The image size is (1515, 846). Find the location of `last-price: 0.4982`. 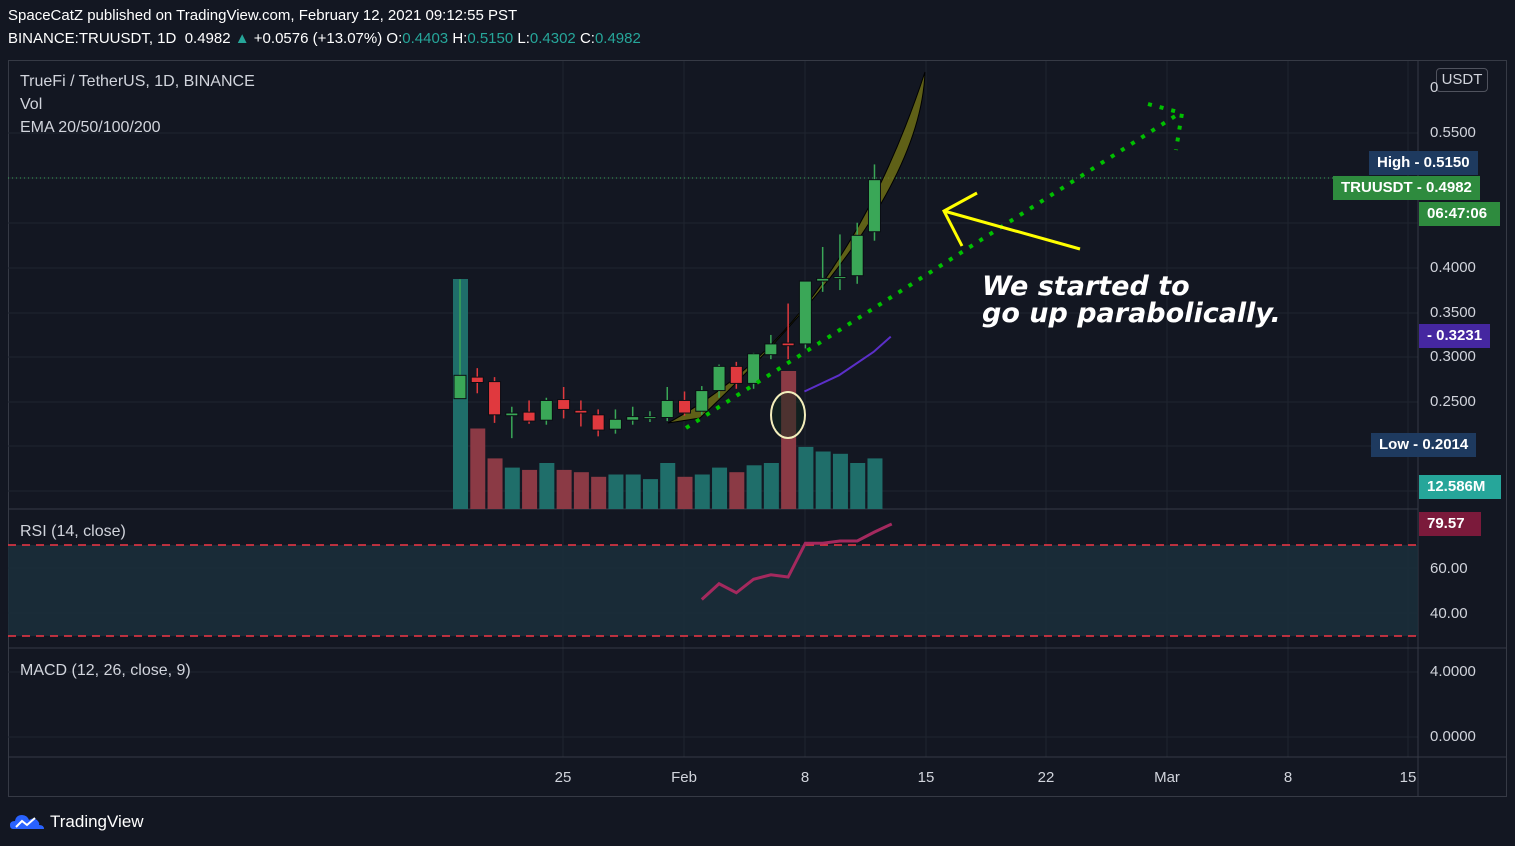

last-price: 0.4982 is located at coordinates (207, 38).